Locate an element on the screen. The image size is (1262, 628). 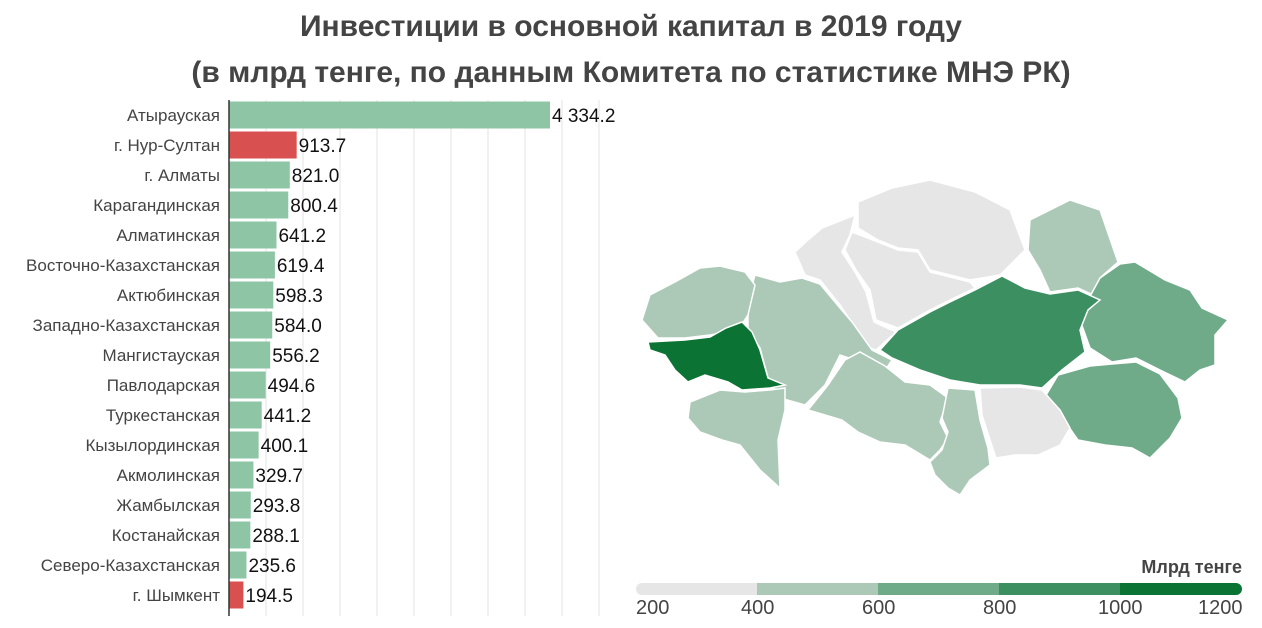
data-label: 293.8 is located at coordinates (277, 506).